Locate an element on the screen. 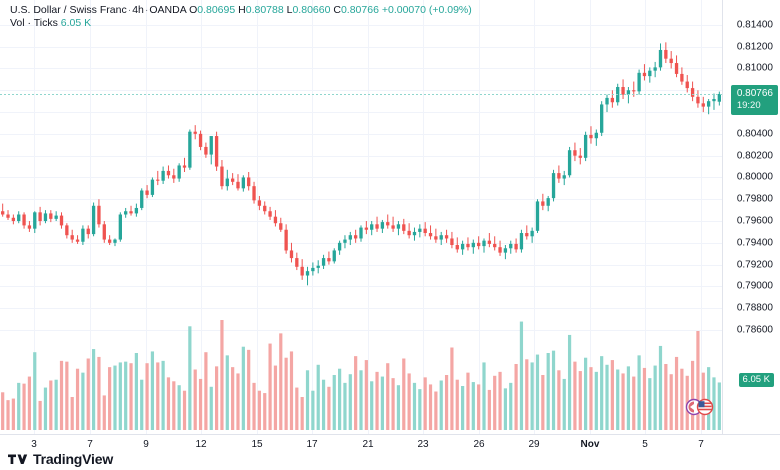 This screenshot has height=470, width=780. volume-study-value: 6.05 K is located at coordinates (76, 23).